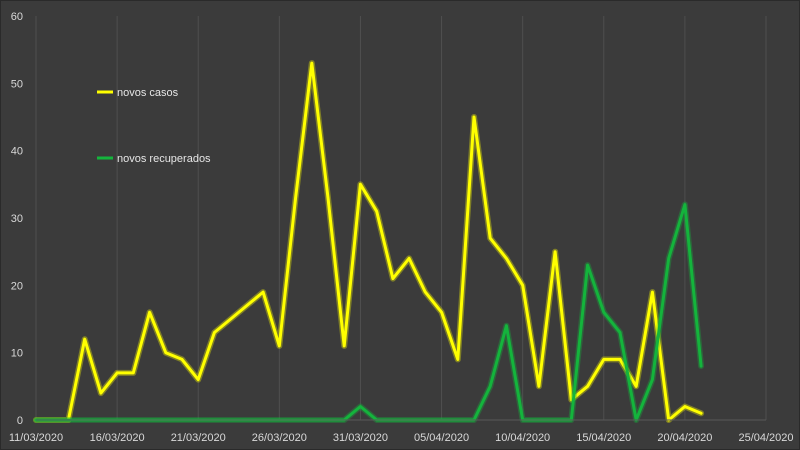 The image size is (800, 450). I want to click on y-tick-label: 20, so click(17, 286).